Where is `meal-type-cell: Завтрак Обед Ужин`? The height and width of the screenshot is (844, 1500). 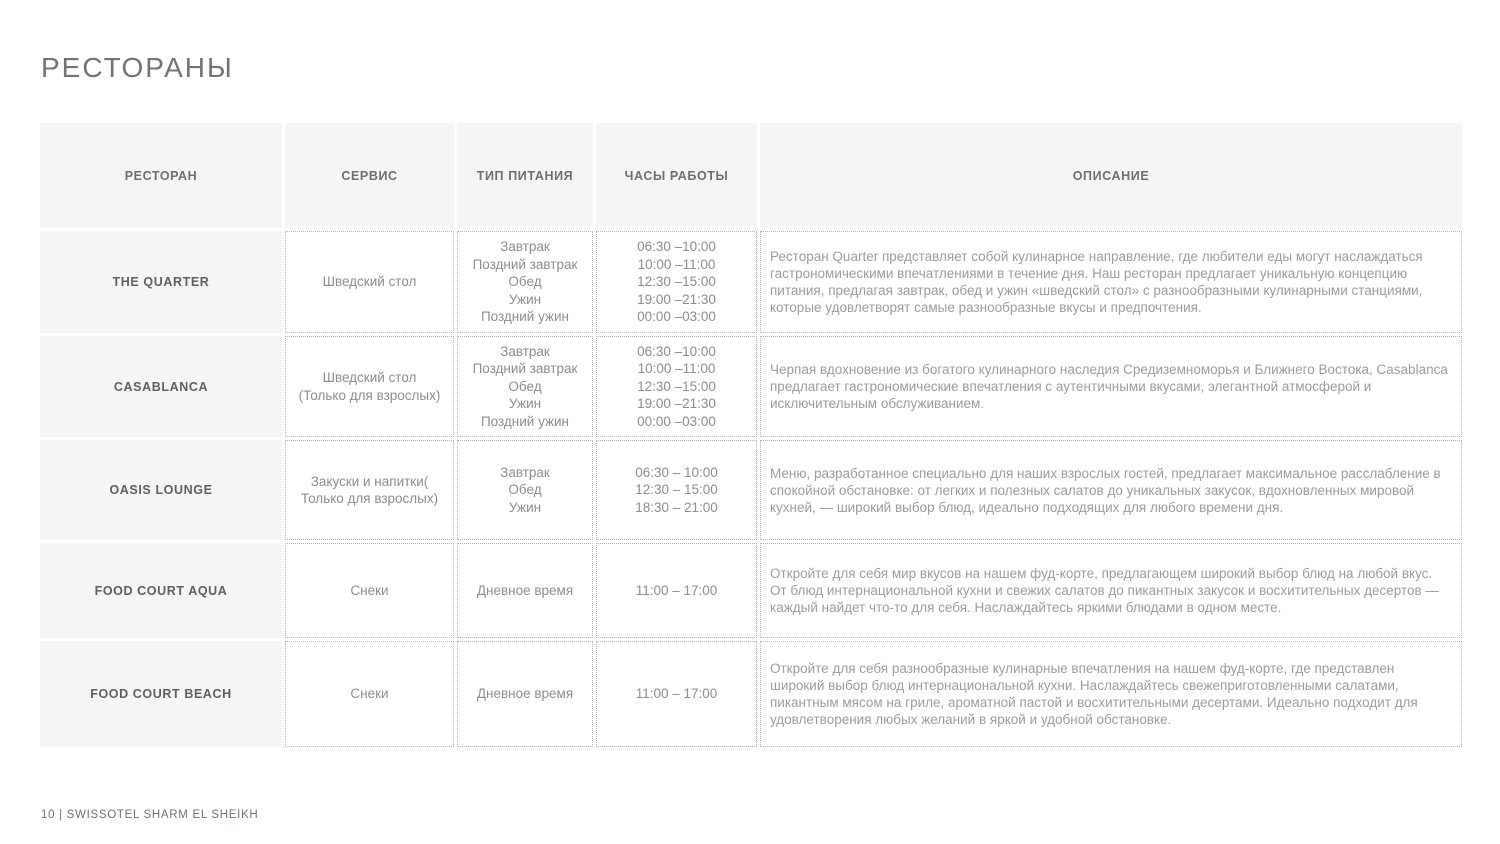 meal-type-cell: Завтрак Обед Ужин is located at coordinates (525, 490).